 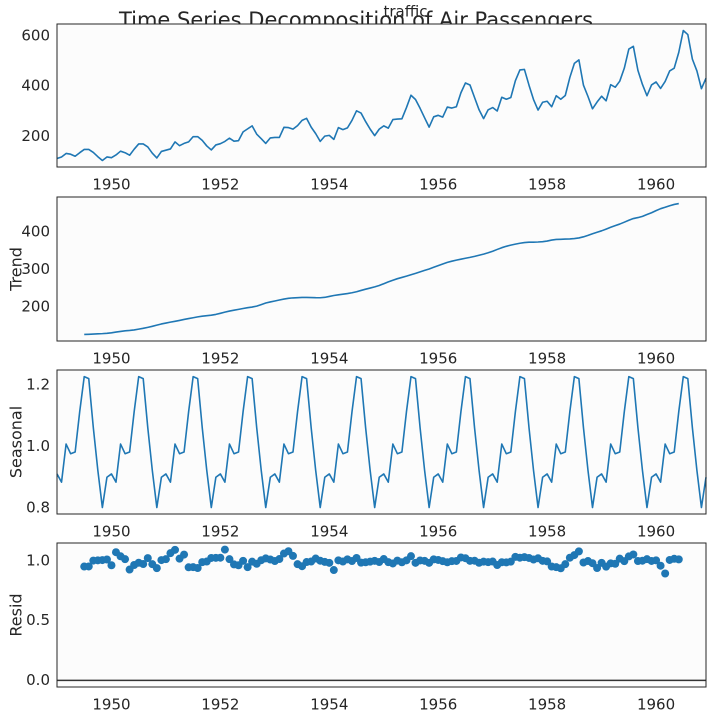 I want to click on y-axis-label: Trend, so click(x=16, y=269).